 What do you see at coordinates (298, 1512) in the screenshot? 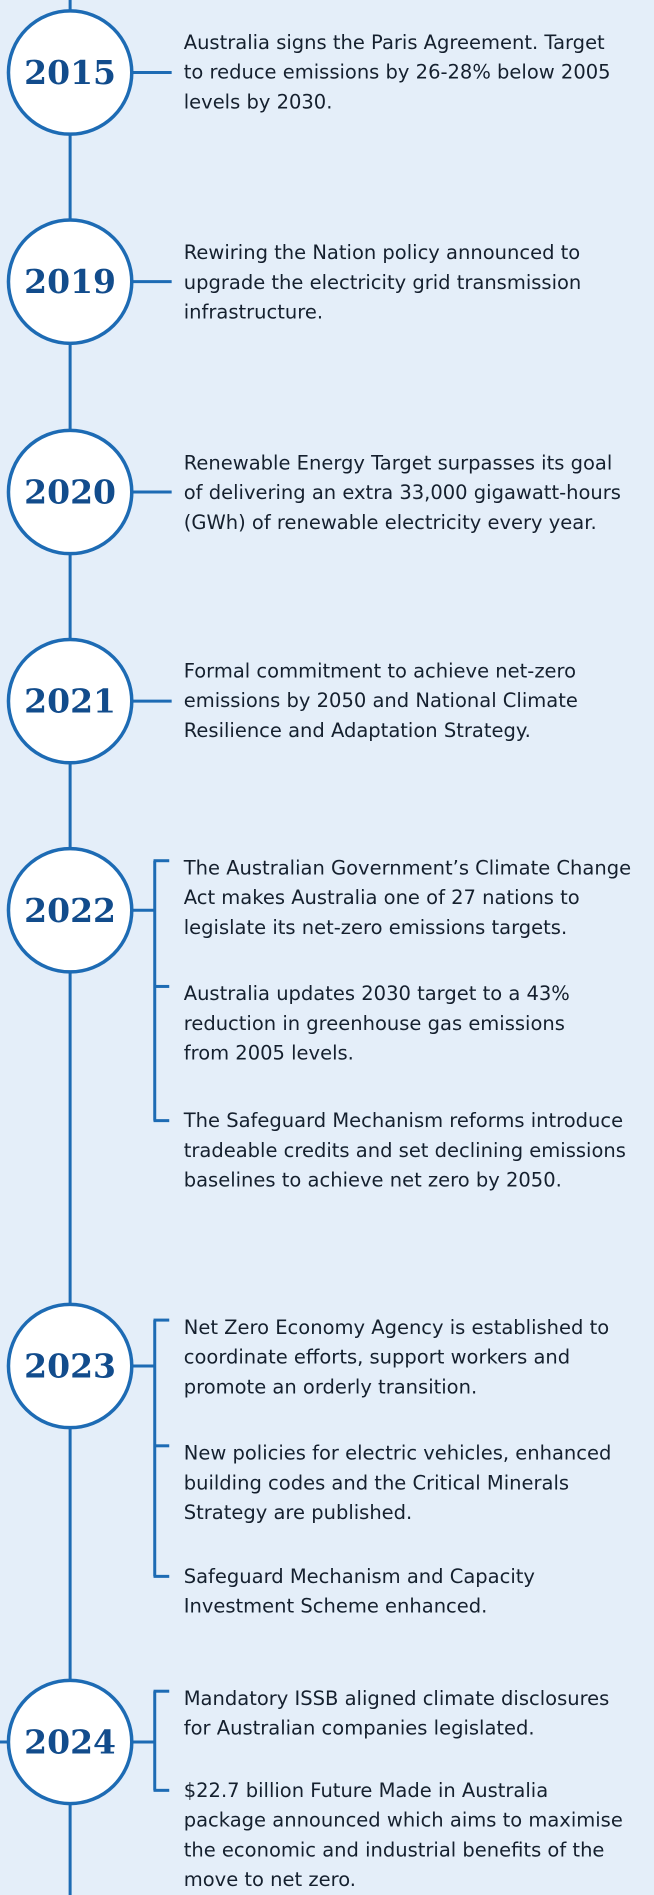
I see `event-text: Strategy are published.` at bounding box center [298, 1512].